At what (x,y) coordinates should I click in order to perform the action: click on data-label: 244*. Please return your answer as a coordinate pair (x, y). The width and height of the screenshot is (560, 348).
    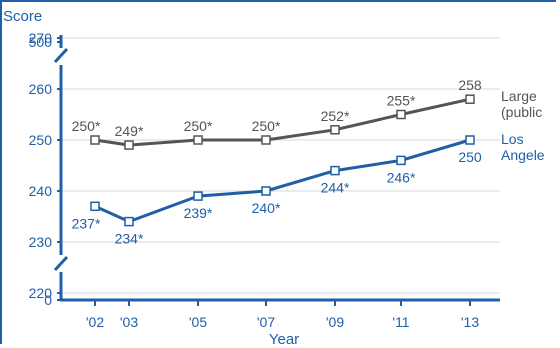
    Looking at the image, I should click on (335, 188).